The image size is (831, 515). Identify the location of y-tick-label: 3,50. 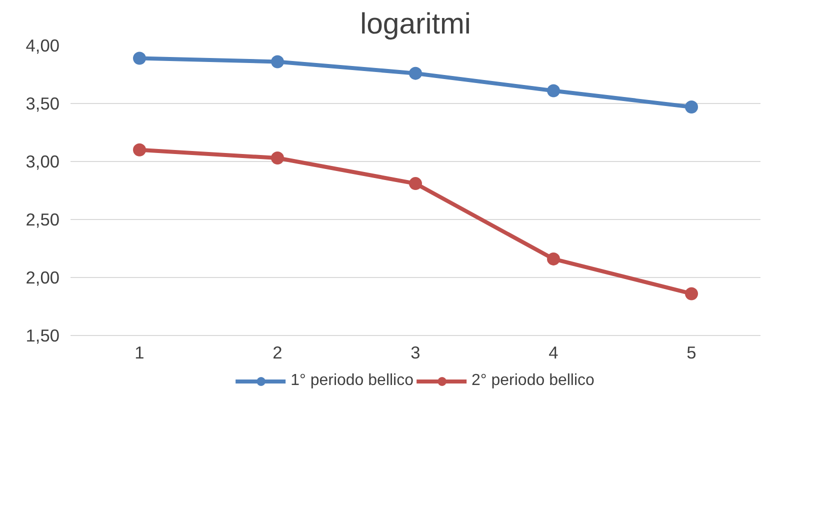
(43, 104).